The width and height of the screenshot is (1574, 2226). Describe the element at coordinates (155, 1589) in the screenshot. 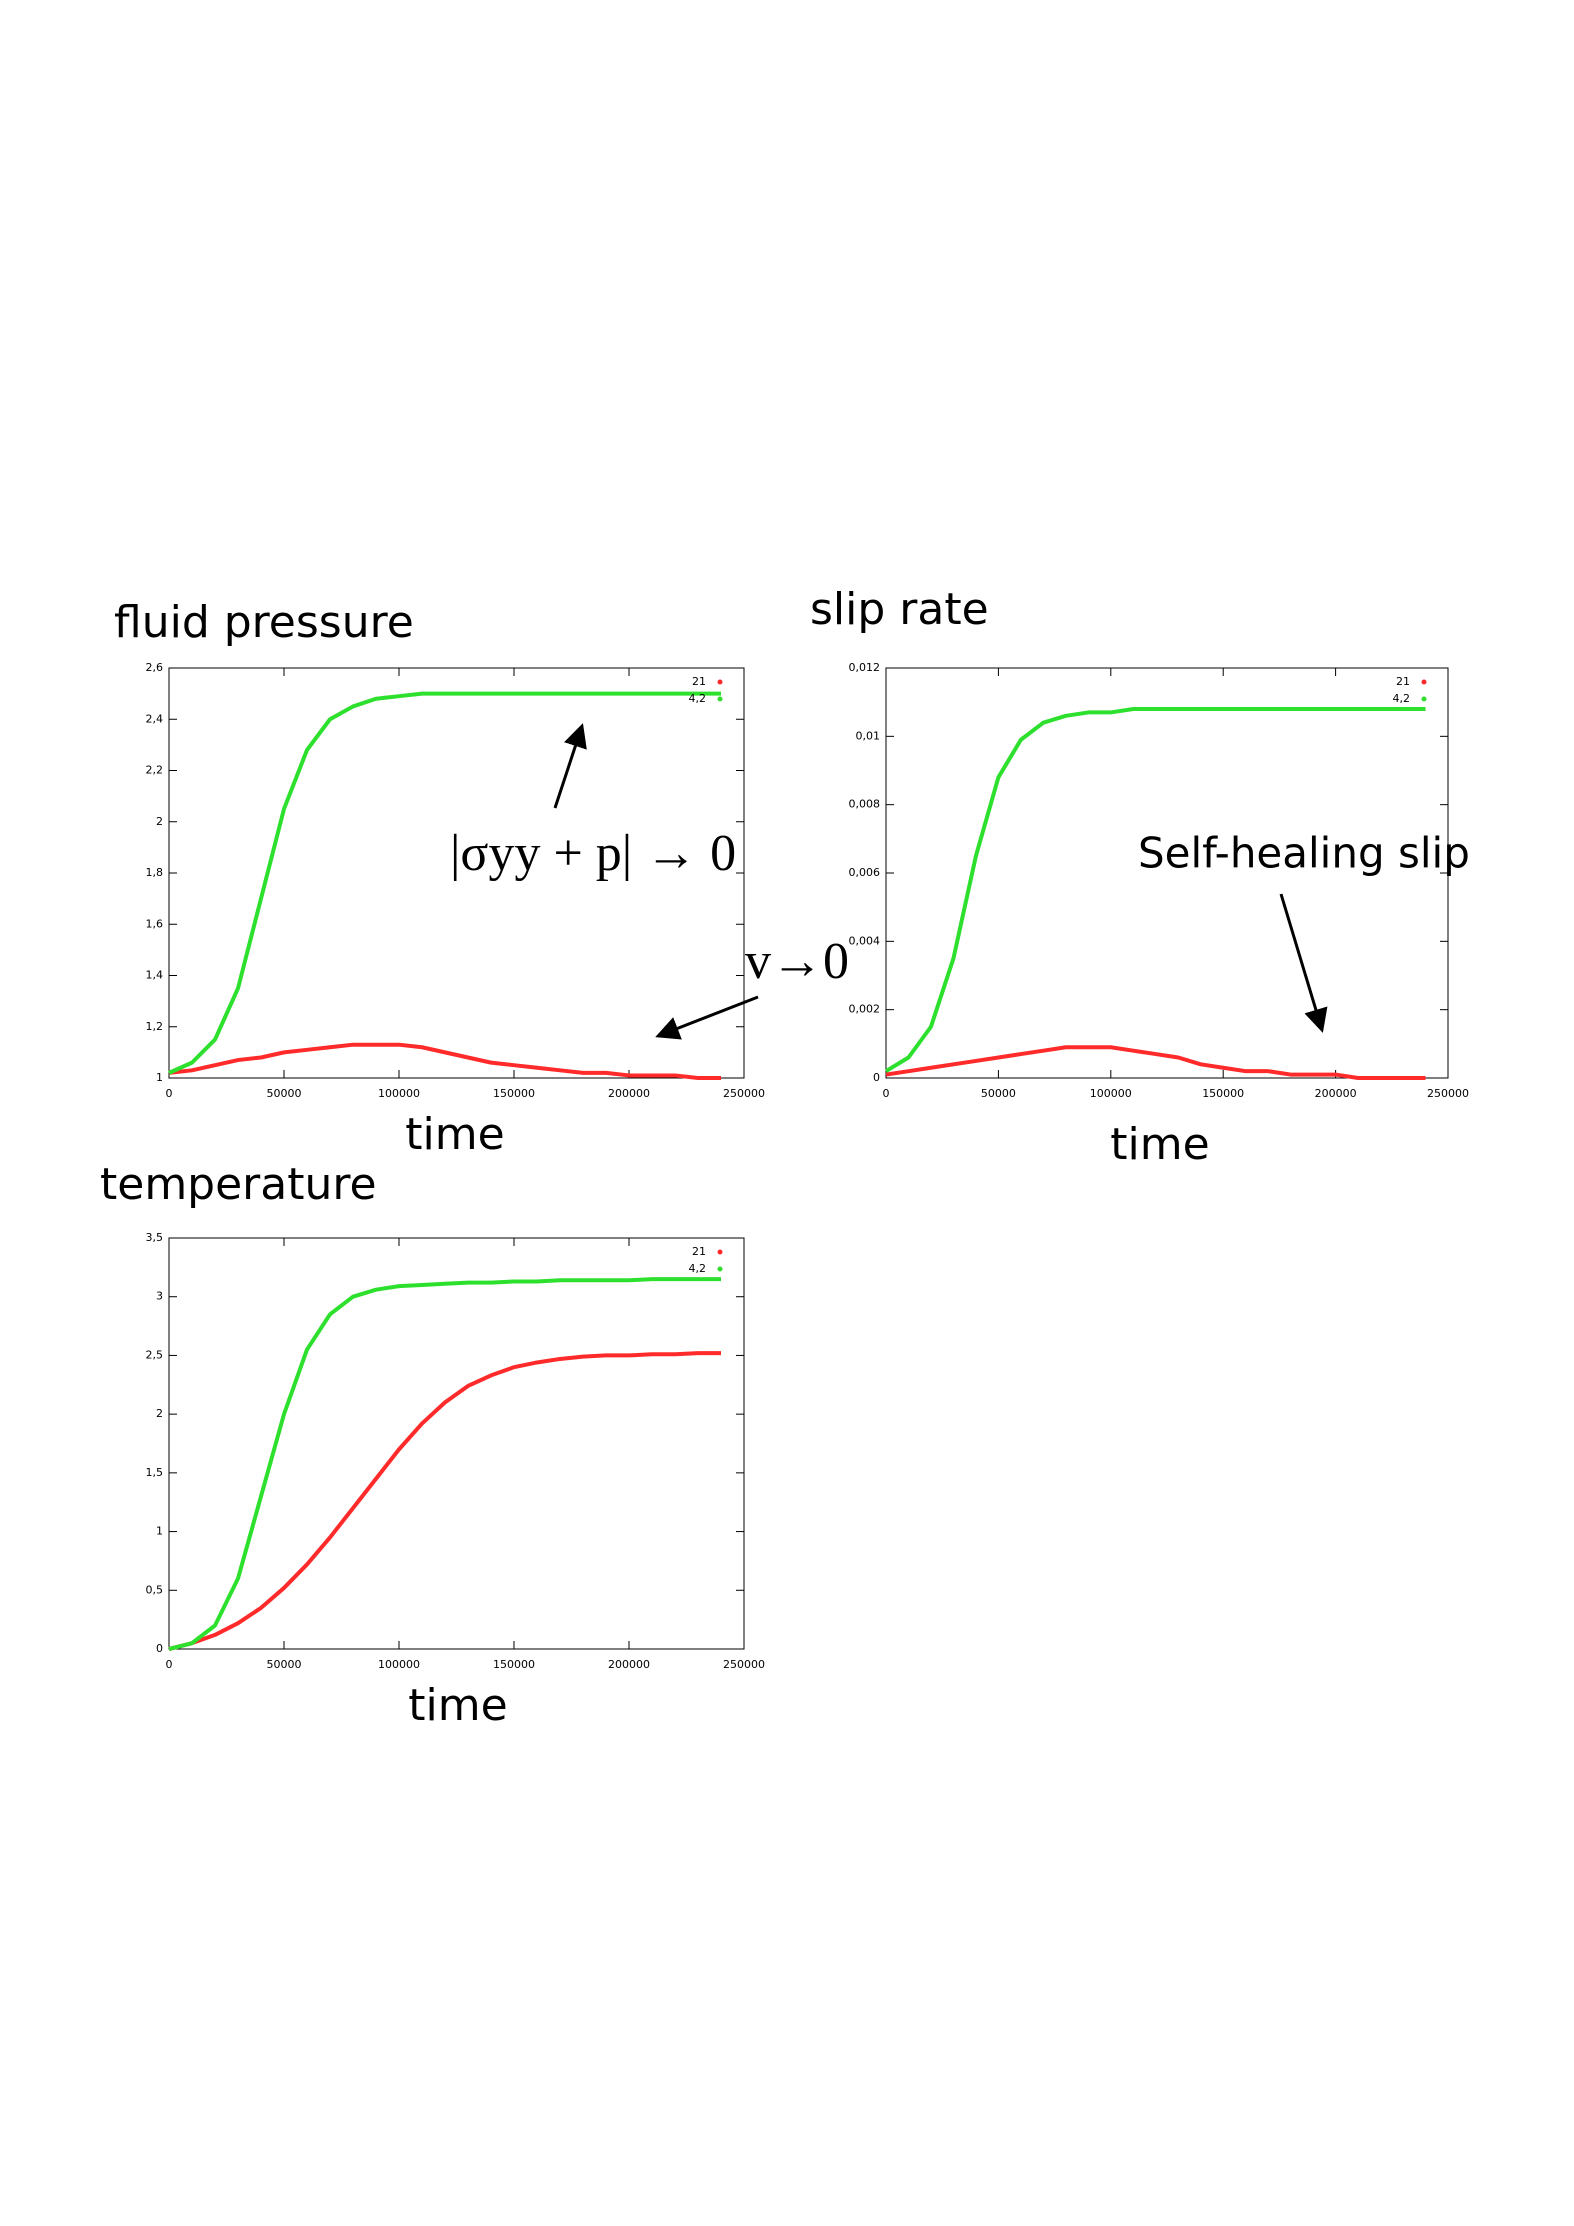

I see `y-tick-label: 0,5` at that location.